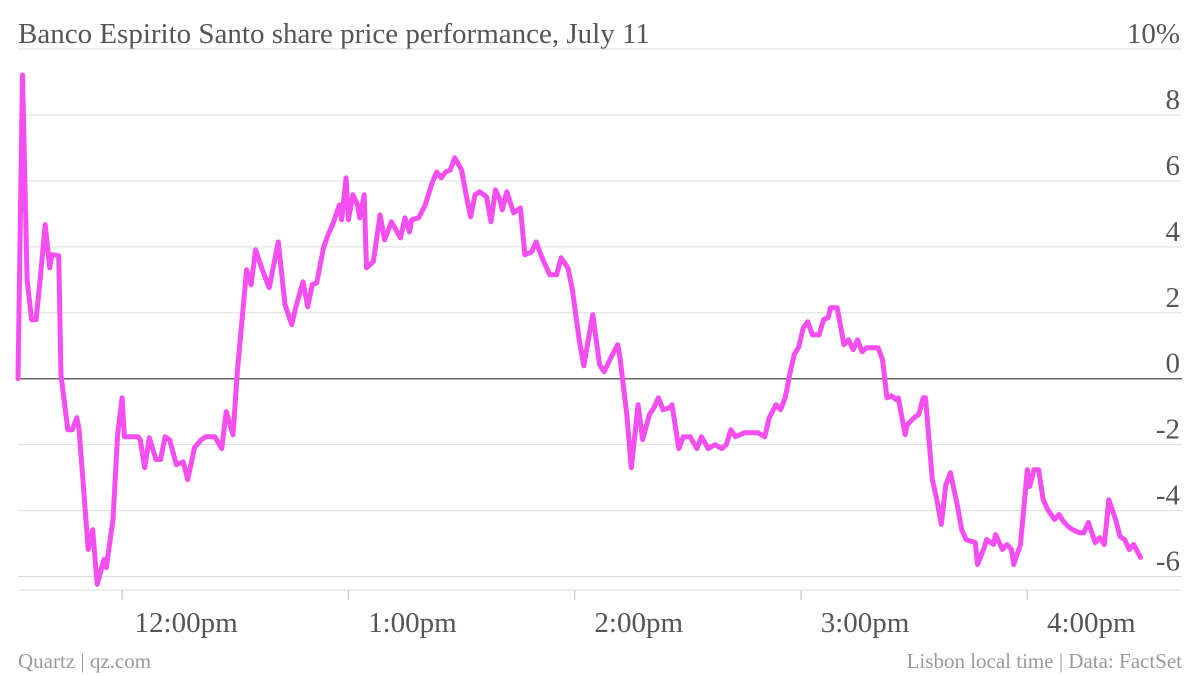 The height and width of the screenshot is (676, 1200). I want to click on x-tick-label: 3:00pm, so click(865, 623).